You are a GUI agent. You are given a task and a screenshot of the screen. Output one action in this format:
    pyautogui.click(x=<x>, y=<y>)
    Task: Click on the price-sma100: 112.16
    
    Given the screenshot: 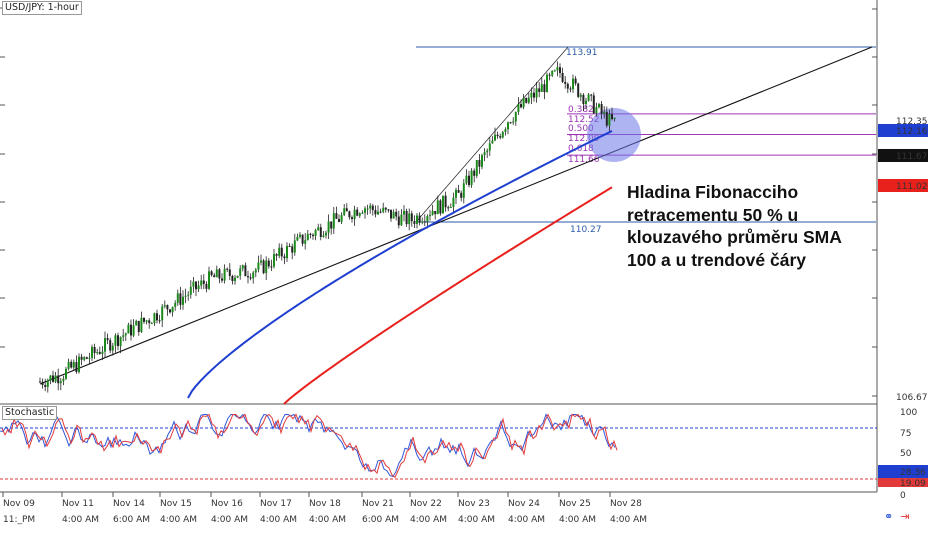 What is the action you would take?
    pyautogui.click(x=912, y=132)
    